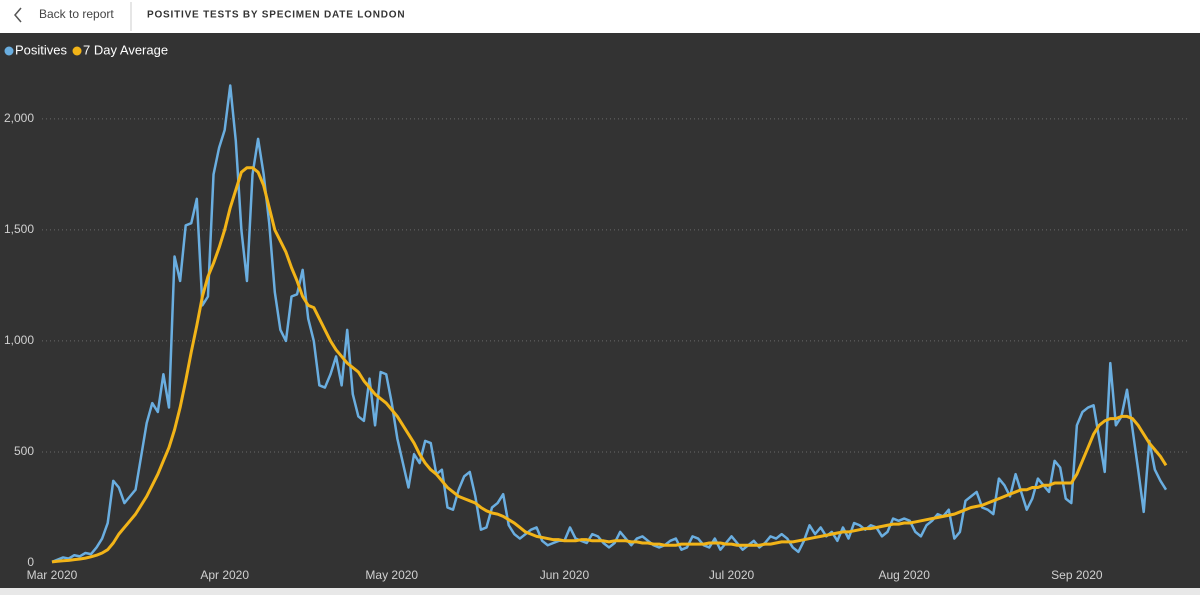 This screenshot has width=1200, height=595. I want to click on back-link: Back to report, so click(76, 14).